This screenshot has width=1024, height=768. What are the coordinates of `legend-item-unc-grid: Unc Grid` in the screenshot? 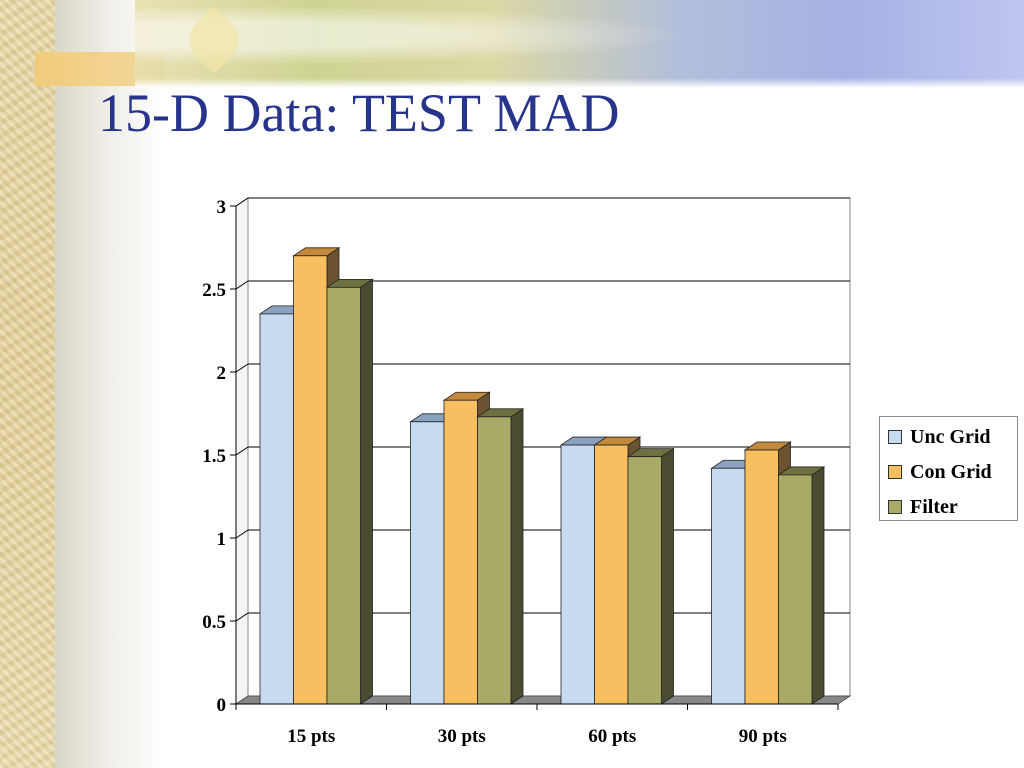 It's located at (939, 437).